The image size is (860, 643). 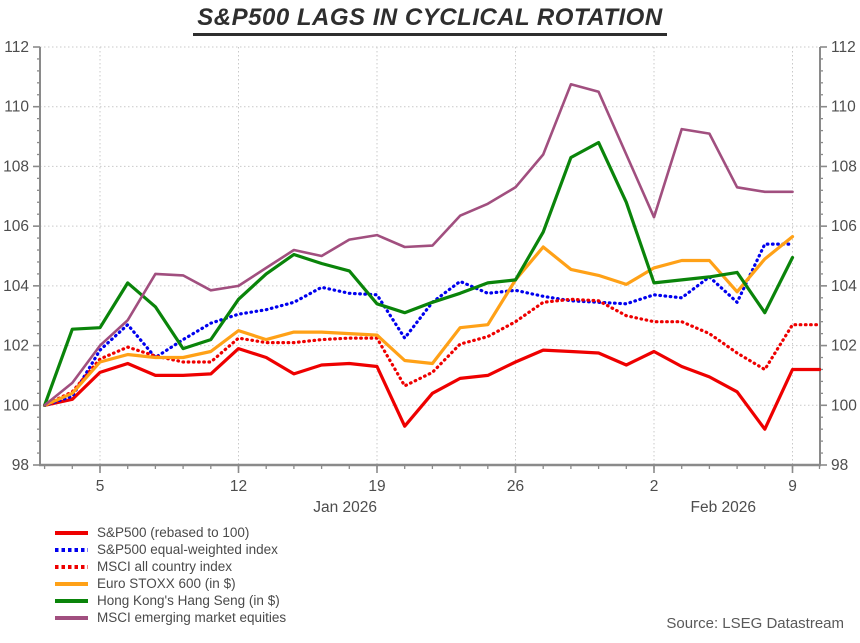 What do you see at coordinates (188, 600) in the screenshot?
I see `legend-label: Hong Kong's Hang Seng (in $)` at bounding box center [188, 600].